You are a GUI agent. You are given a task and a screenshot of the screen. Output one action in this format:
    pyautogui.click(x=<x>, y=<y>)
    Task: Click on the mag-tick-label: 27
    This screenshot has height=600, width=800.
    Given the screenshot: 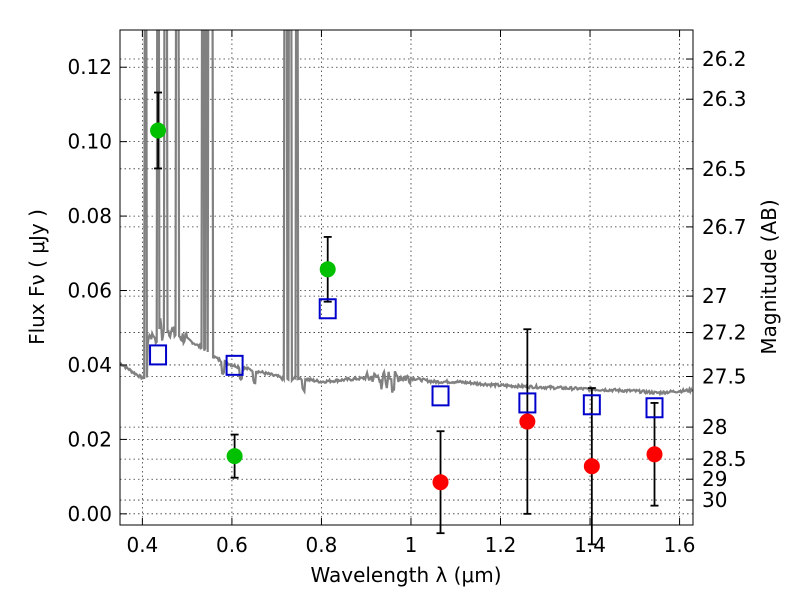 What is the action you would take?
    pyautogui.click(x=714, y=296)
    